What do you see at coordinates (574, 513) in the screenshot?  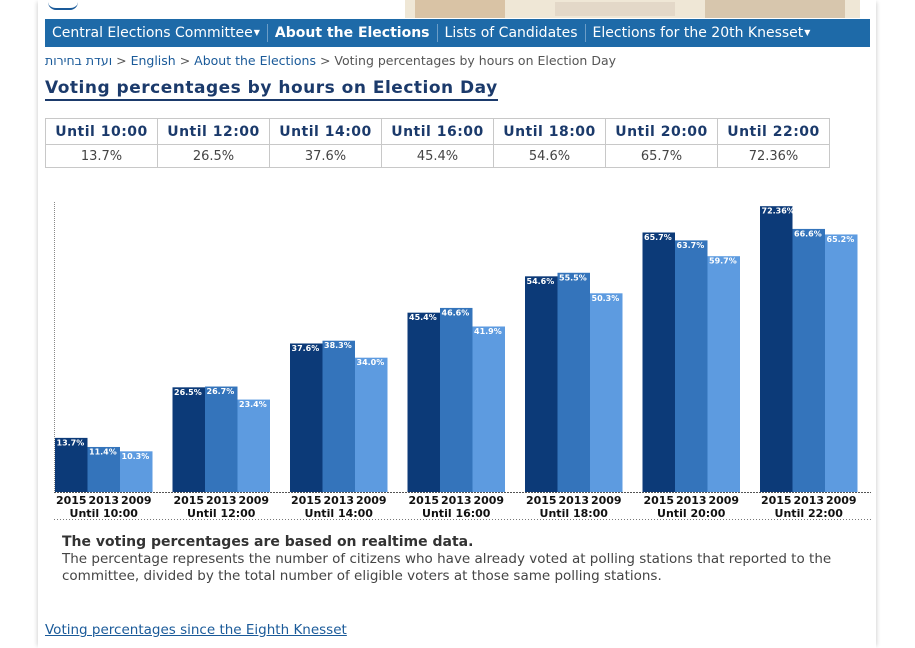 I see `category-label: Until 18:00` at bounding box center [574, 513].